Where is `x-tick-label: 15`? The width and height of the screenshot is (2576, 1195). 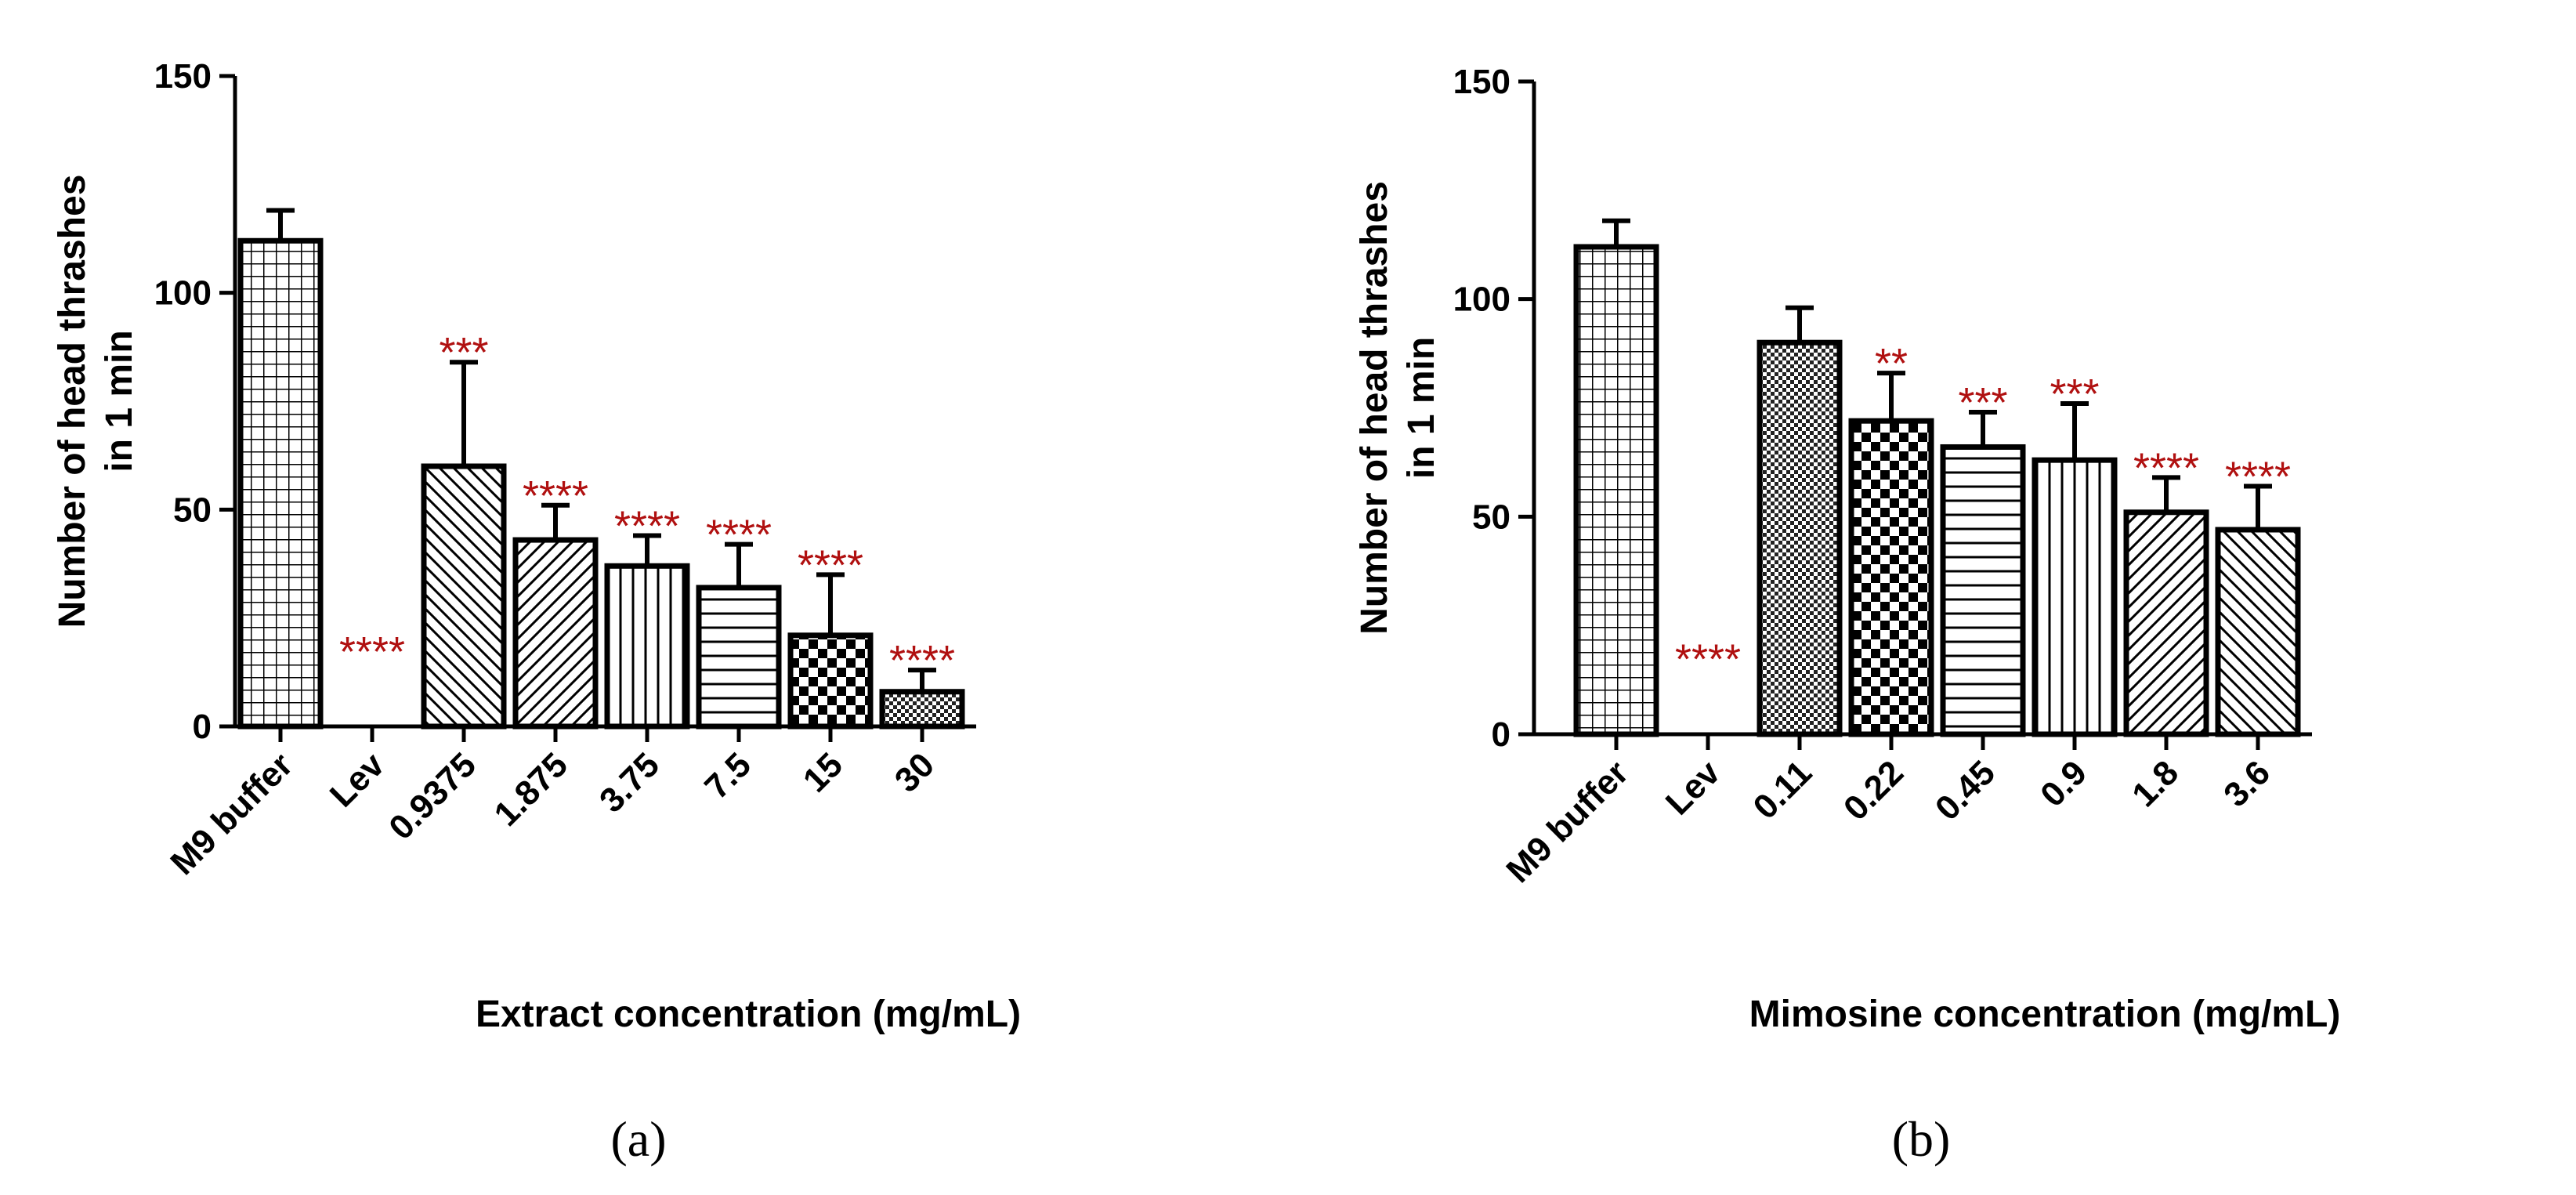
x-tick-label: 15 is located at coordinates (823, 772).